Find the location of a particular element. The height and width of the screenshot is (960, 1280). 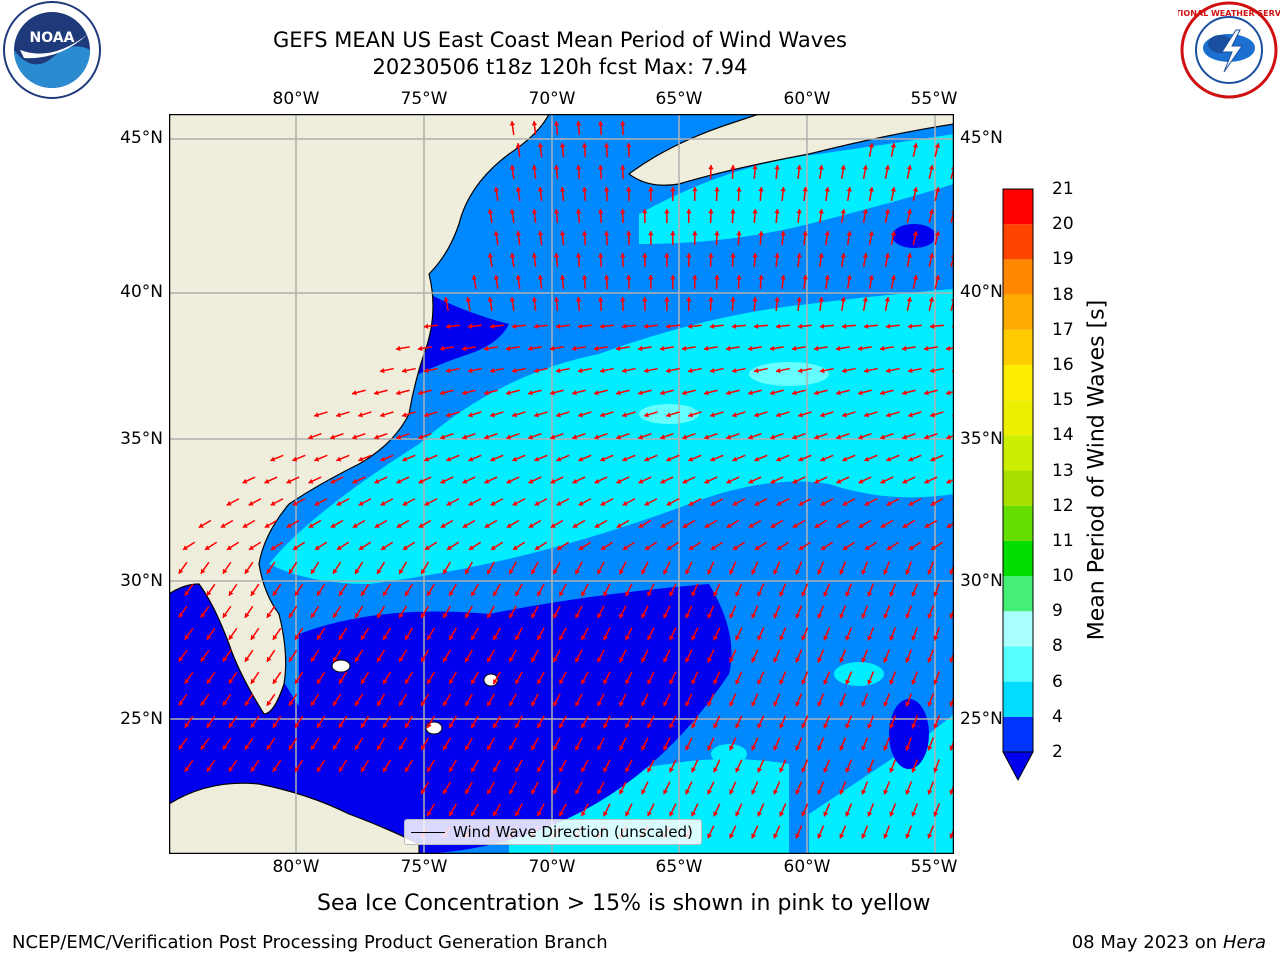

lon-tick-top-65w: 65°W is located at coordinates (679, 99).